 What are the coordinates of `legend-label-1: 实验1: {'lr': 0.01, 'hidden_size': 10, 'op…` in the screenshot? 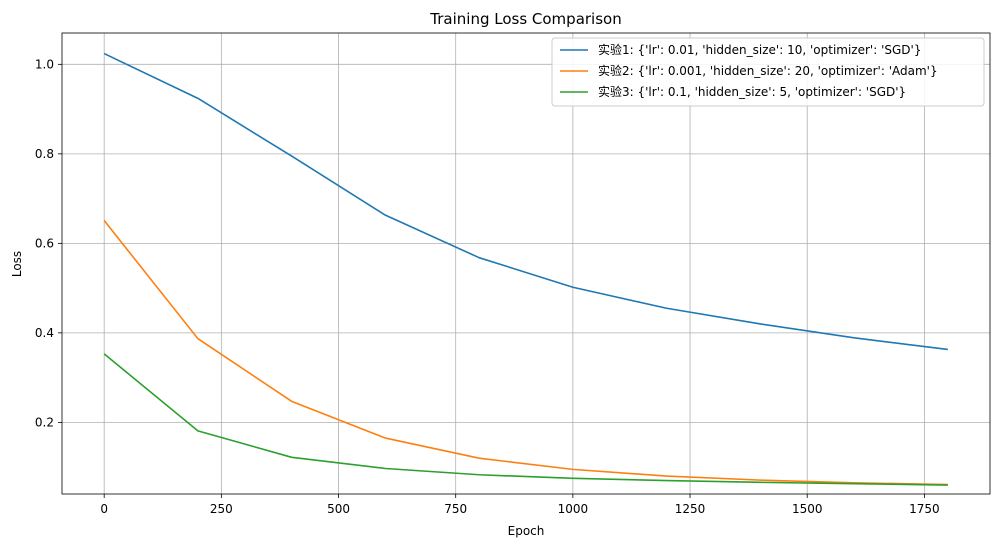 It's located at (759, 49).